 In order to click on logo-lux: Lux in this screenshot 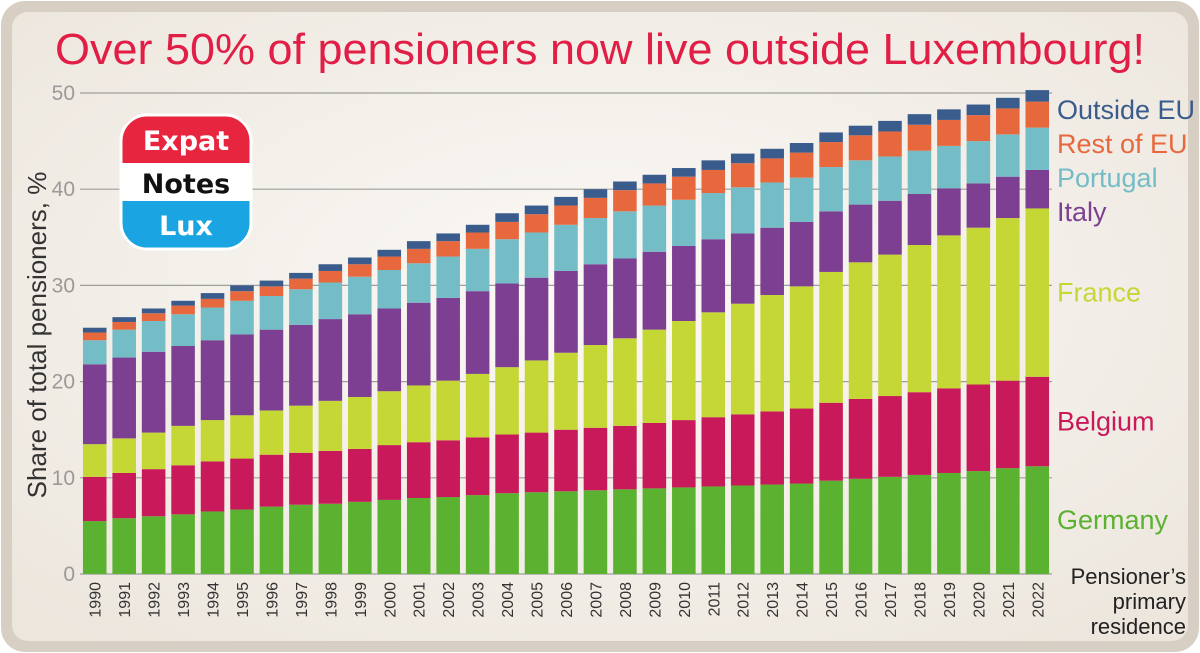, I will do `click(186, 226)`.